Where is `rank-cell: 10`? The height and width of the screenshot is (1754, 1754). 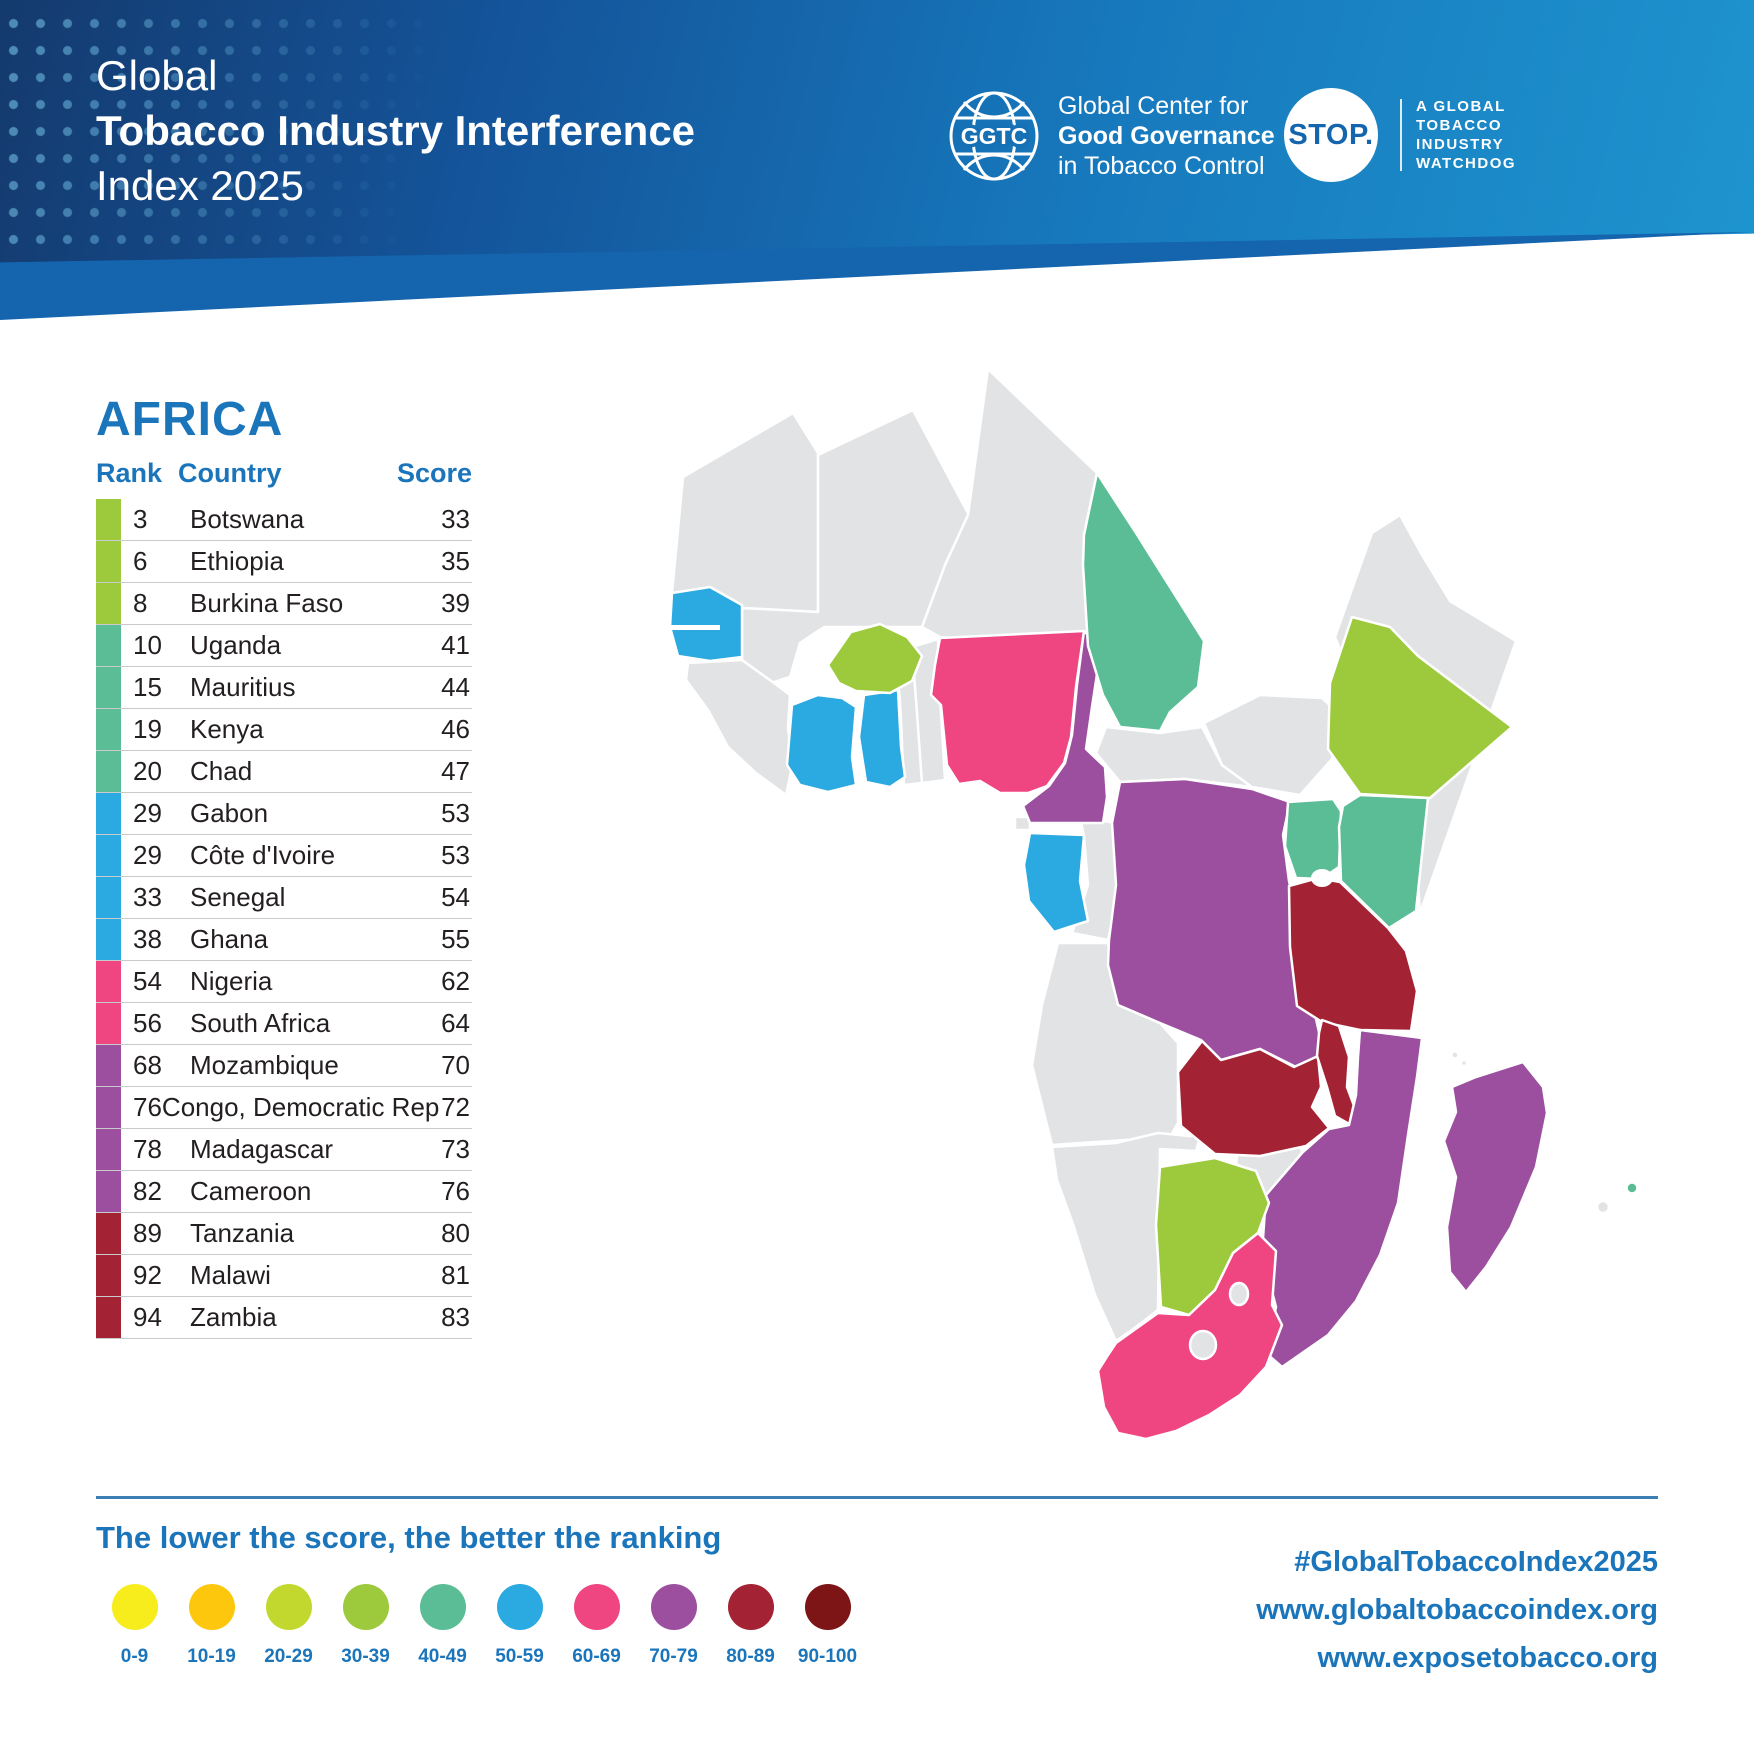 rank-cell: 10 is located at coordinates (147, 645).